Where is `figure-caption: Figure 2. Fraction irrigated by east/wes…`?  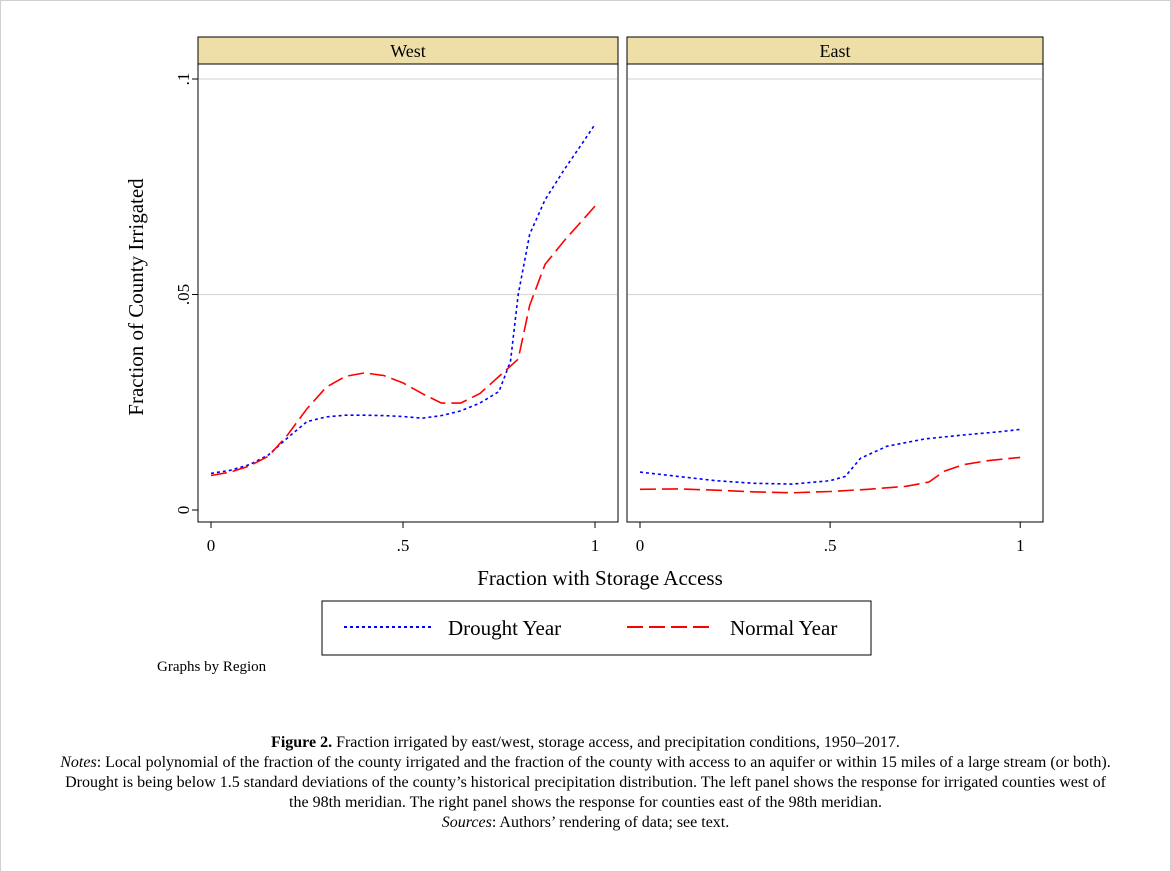
figure-caption: Figure 2. Fraction irrigated by east/wes… is located at coordinates (585, 783).